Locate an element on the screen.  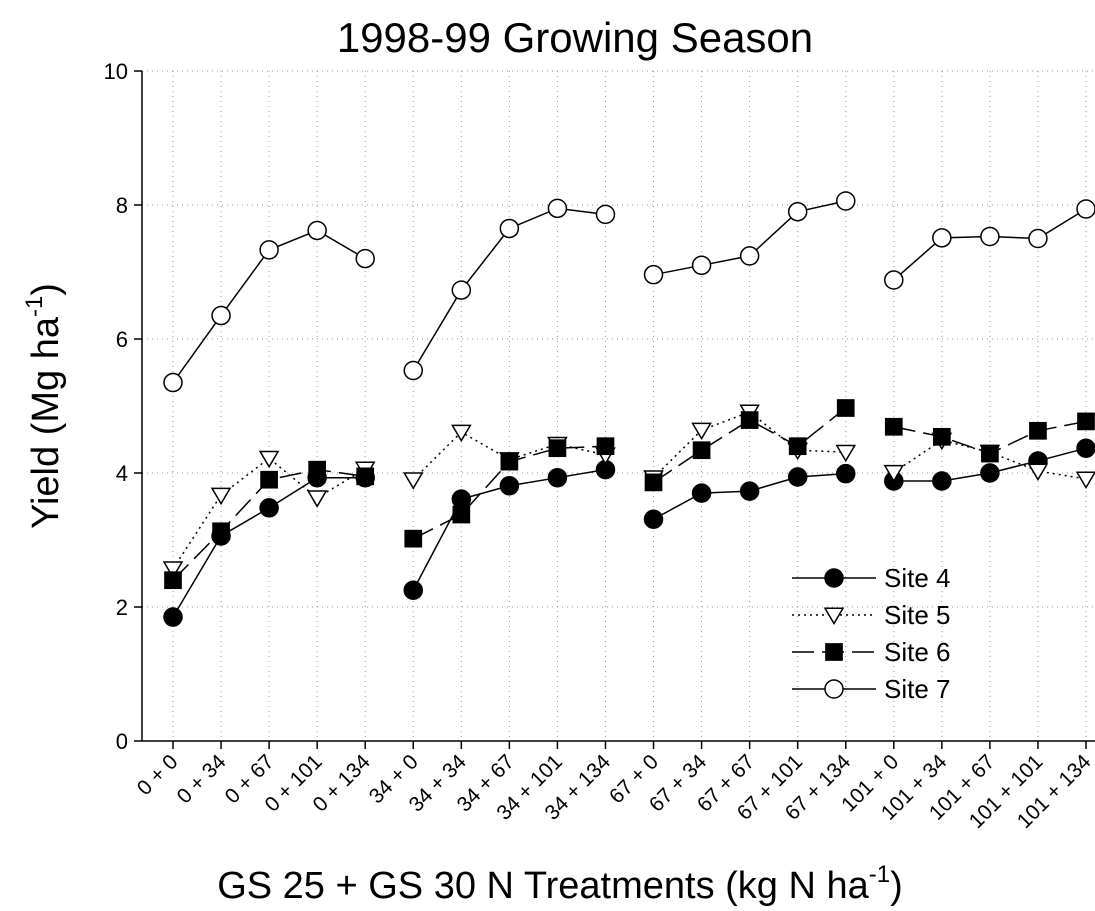
legend-label: Site 6 is located at coordinates (917, 652).